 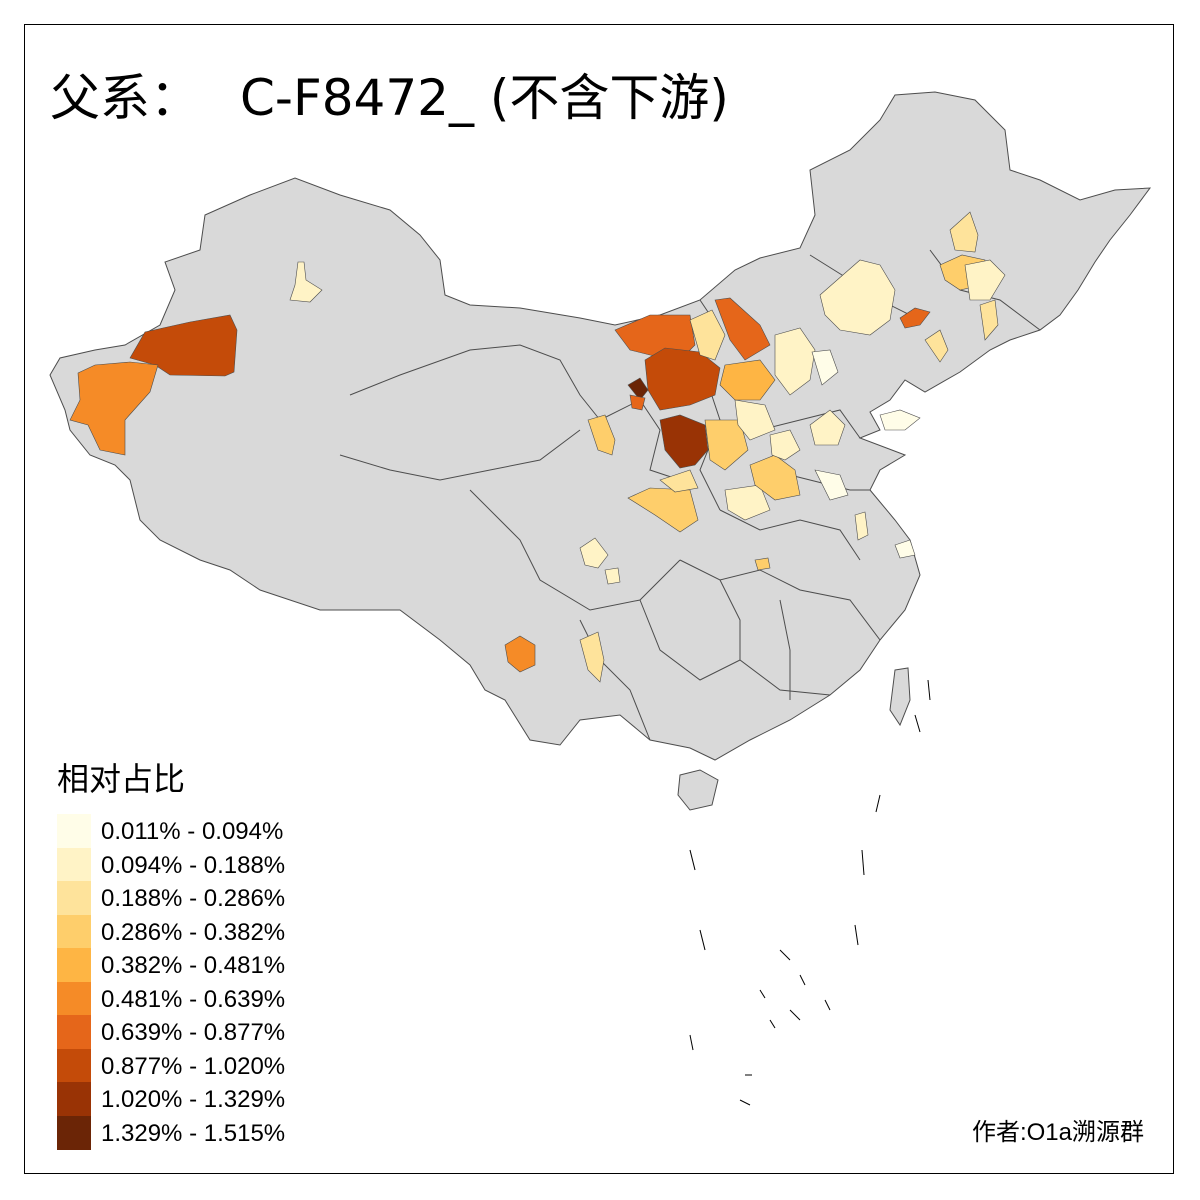 I want to click on legend-item: 1.329% - 1.515%, so click(x=171, y=1132).